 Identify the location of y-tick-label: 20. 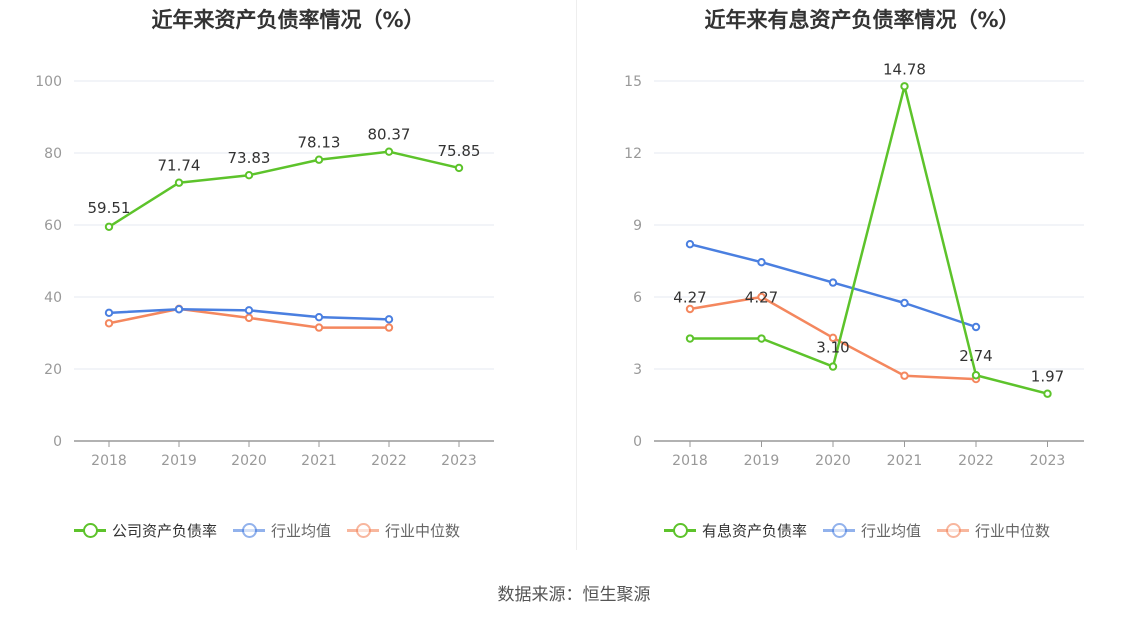
(53, 370).